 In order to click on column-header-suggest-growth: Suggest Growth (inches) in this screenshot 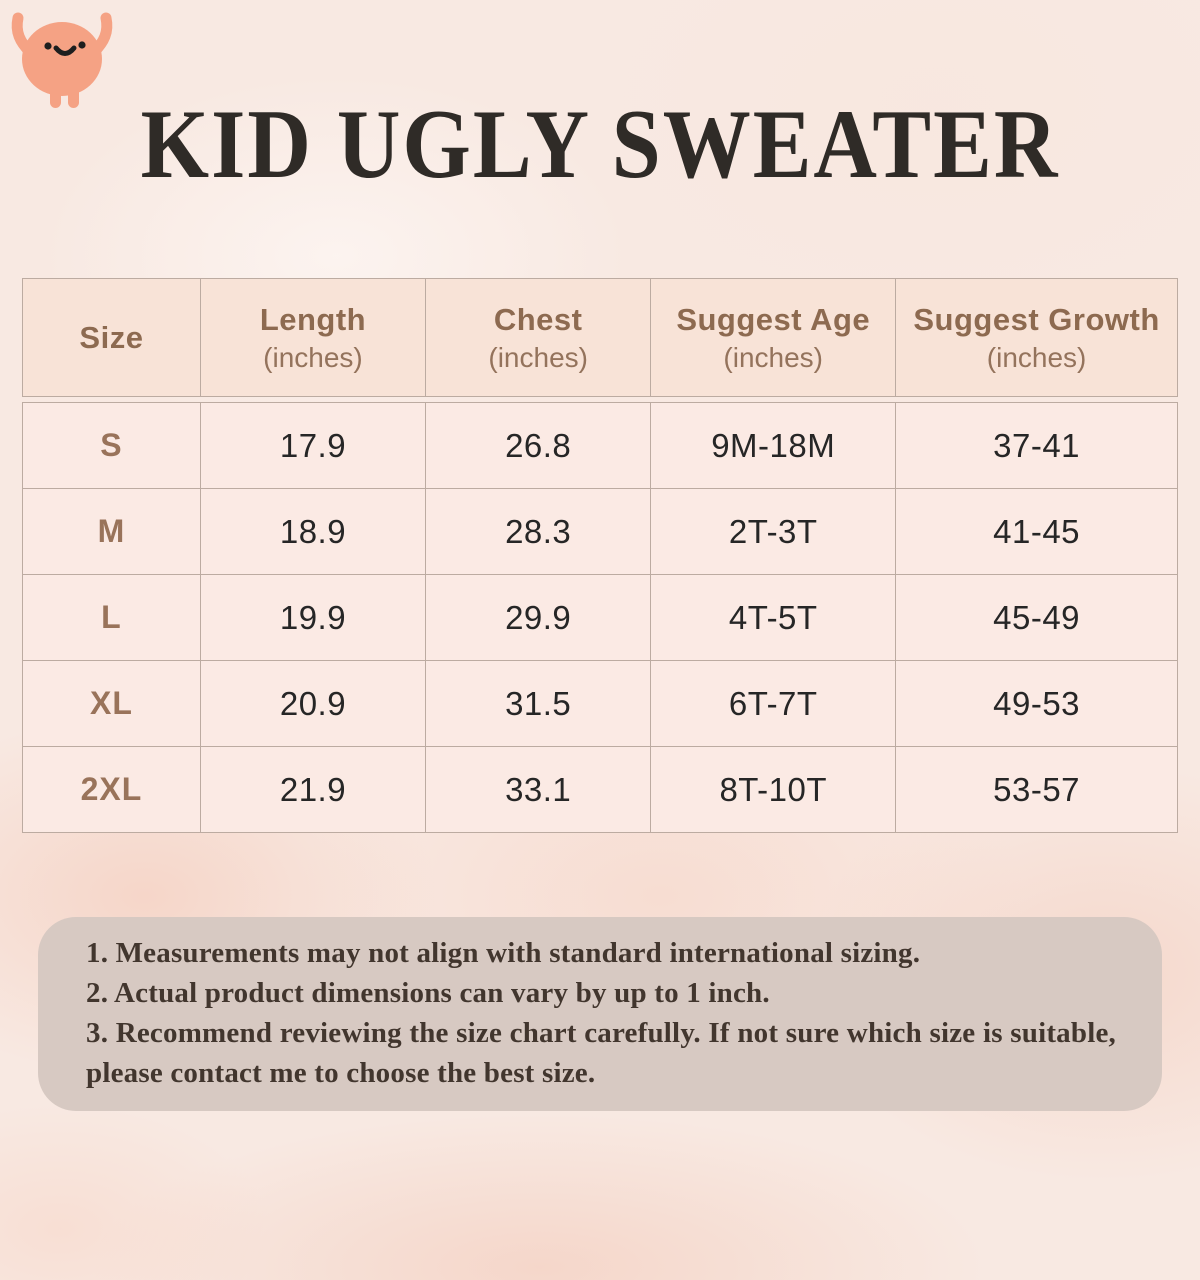, I will do `click(1036, 337)`.